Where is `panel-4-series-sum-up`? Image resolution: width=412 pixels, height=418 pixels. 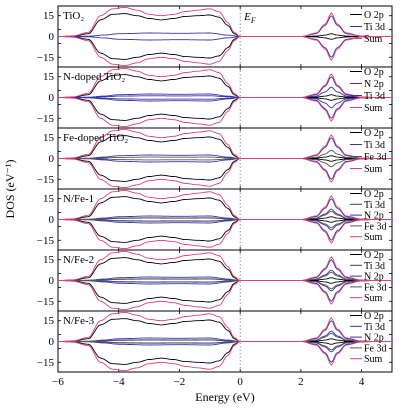 panel-4-series-sum-up is located at coordinates (225, 204).